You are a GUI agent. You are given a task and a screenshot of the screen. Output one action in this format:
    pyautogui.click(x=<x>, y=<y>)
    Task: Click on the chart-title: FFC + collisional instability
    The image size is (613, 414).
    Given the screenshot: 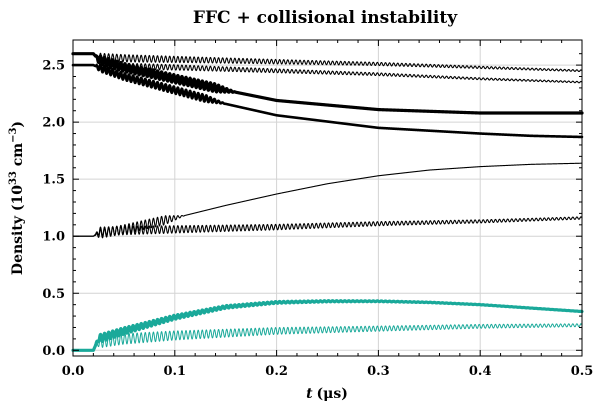 What is the action you would take?
    pyautogui.click(x=325, y=18)
    